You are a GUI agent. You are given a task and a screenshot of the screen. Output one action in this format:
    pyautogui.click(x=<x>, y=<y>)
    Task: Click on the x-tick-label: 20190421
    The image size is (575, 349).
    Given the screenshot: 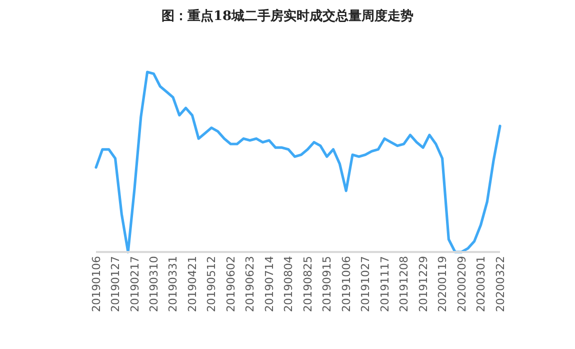 What is the action you would take?
    pyautogui.click(x=192, y=284)
    